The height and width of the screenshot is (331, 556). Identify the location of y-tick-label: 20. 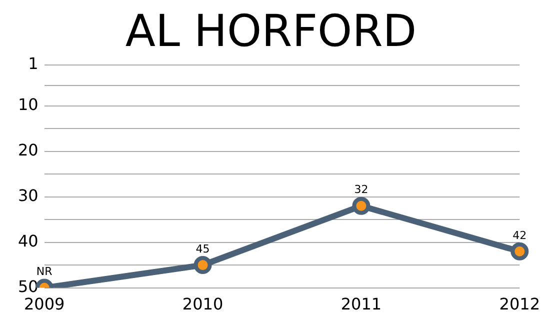
(28, 150).